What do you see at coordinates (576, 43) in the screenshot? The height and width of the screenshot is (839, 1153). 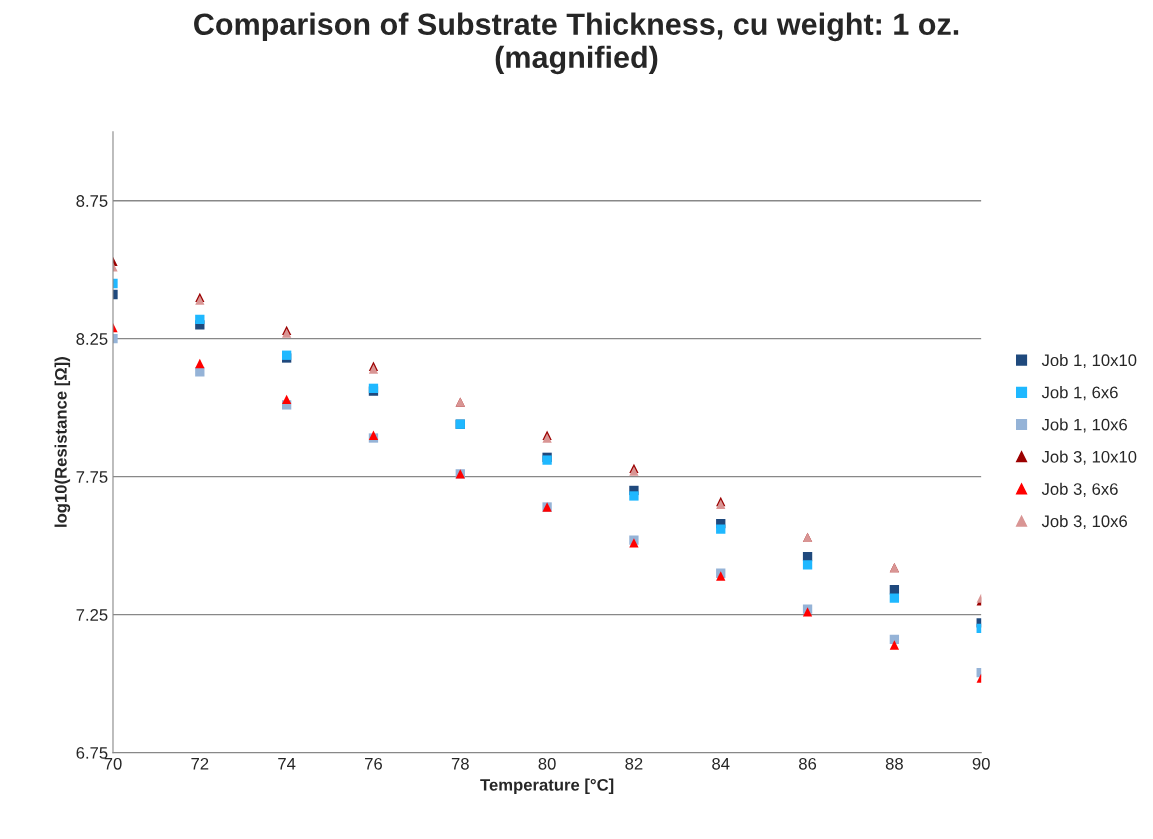 I see `chart-title: Comparison of Substrate Thickness, cu weight: 1 oz. (magnified)` at bounding box center [576, 43].